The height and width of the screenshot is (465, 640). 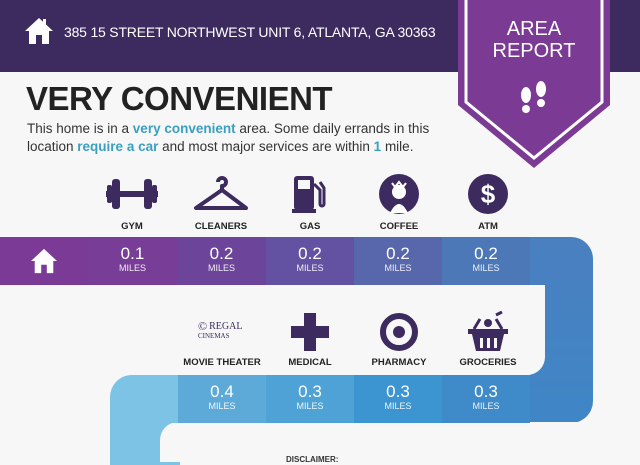 What do you see at coordinates (399, 332) in the screenshot?
I see `target-icon` at bounding box center [399, 332].